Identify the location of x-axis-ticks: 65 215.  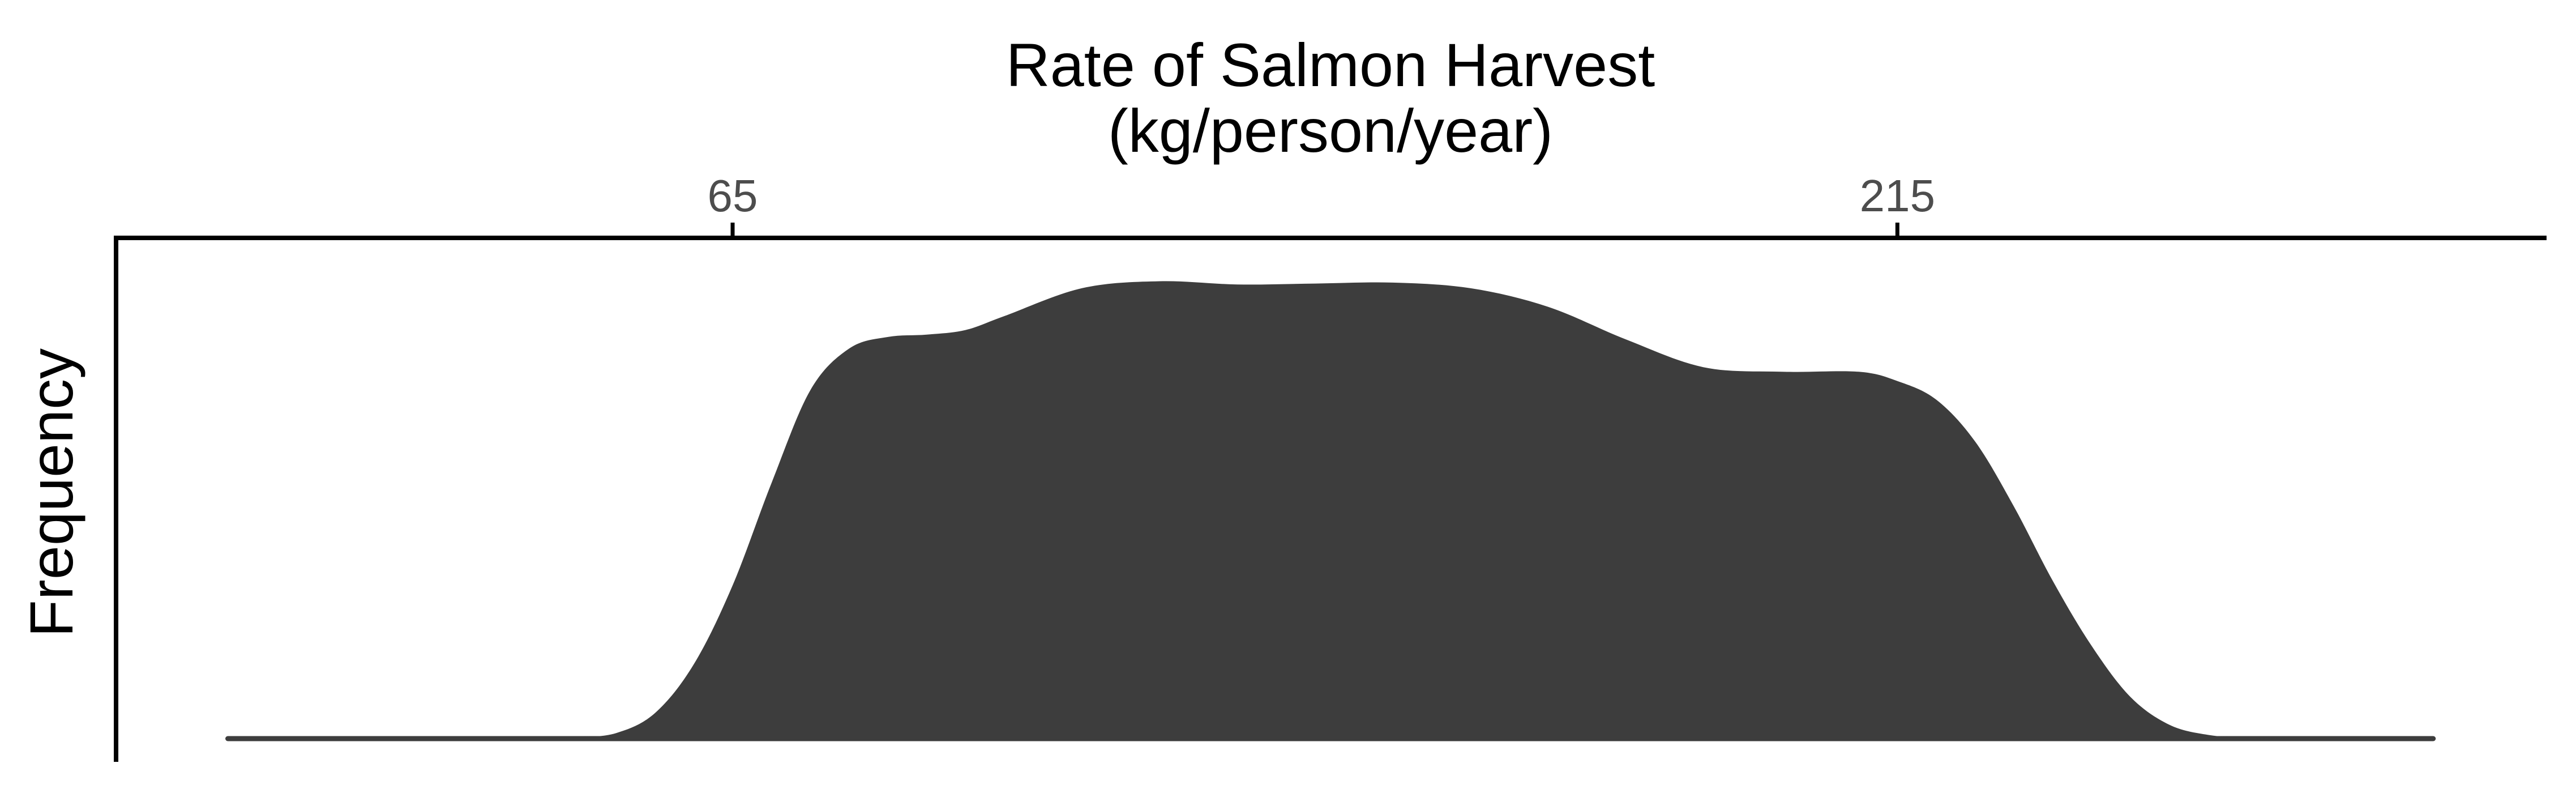
(1321, 204).